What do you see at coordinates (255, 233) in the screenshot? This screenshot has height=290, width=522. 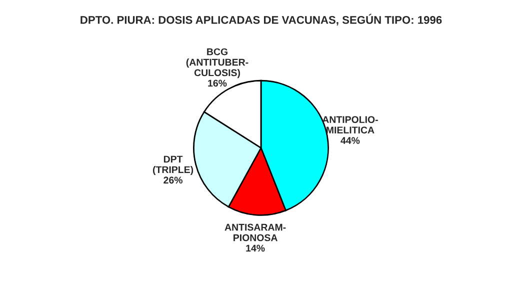 I see `slice-label: ANTISARAM- PIONOSA` at bounding box center [255, 233].